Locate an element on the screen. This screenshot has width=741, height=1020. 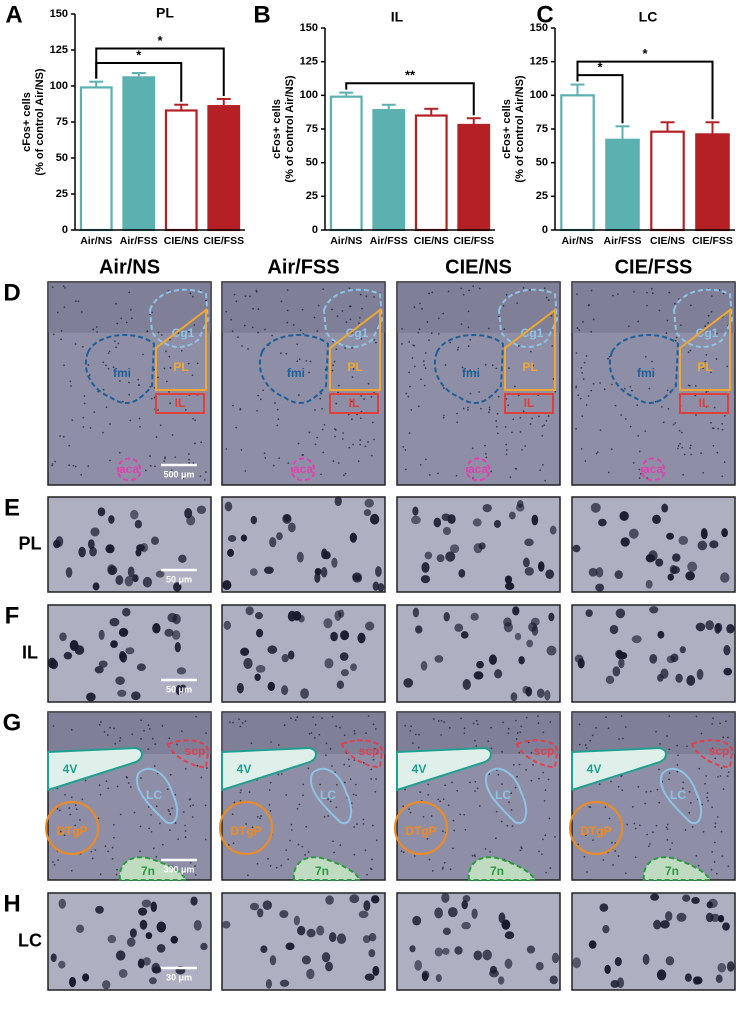
micrograph is located at coordinates (303, 544).